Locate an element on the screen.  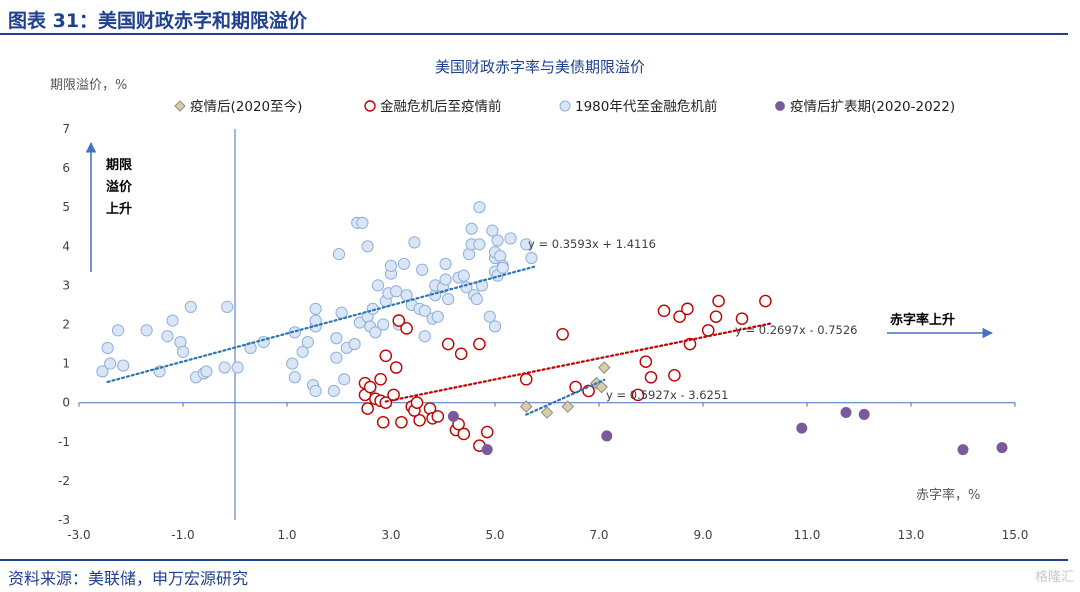
watermark: 格隆汇 is located at coordinates (1054, 577).